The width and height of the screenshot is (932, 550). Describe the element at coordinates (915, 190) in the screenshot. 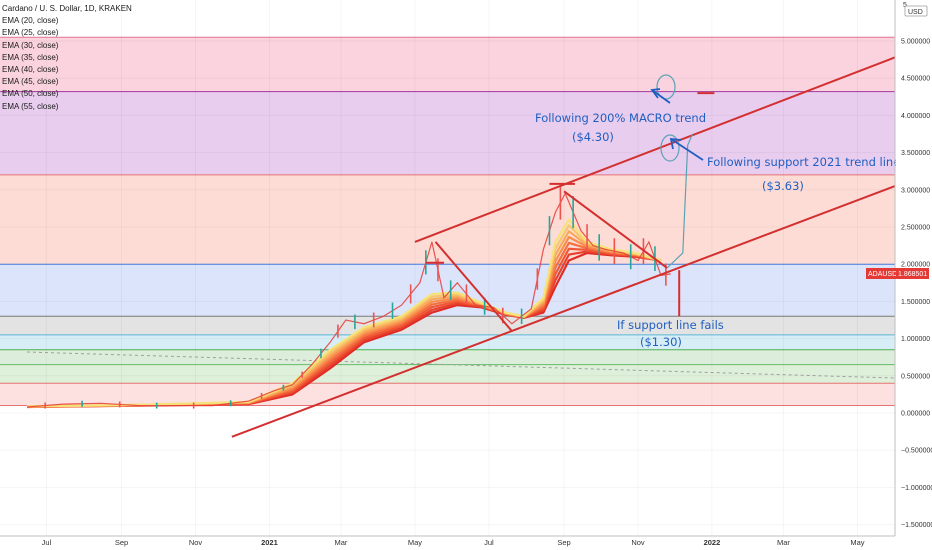

I see `y-tick-label: 3.000000` at that location.